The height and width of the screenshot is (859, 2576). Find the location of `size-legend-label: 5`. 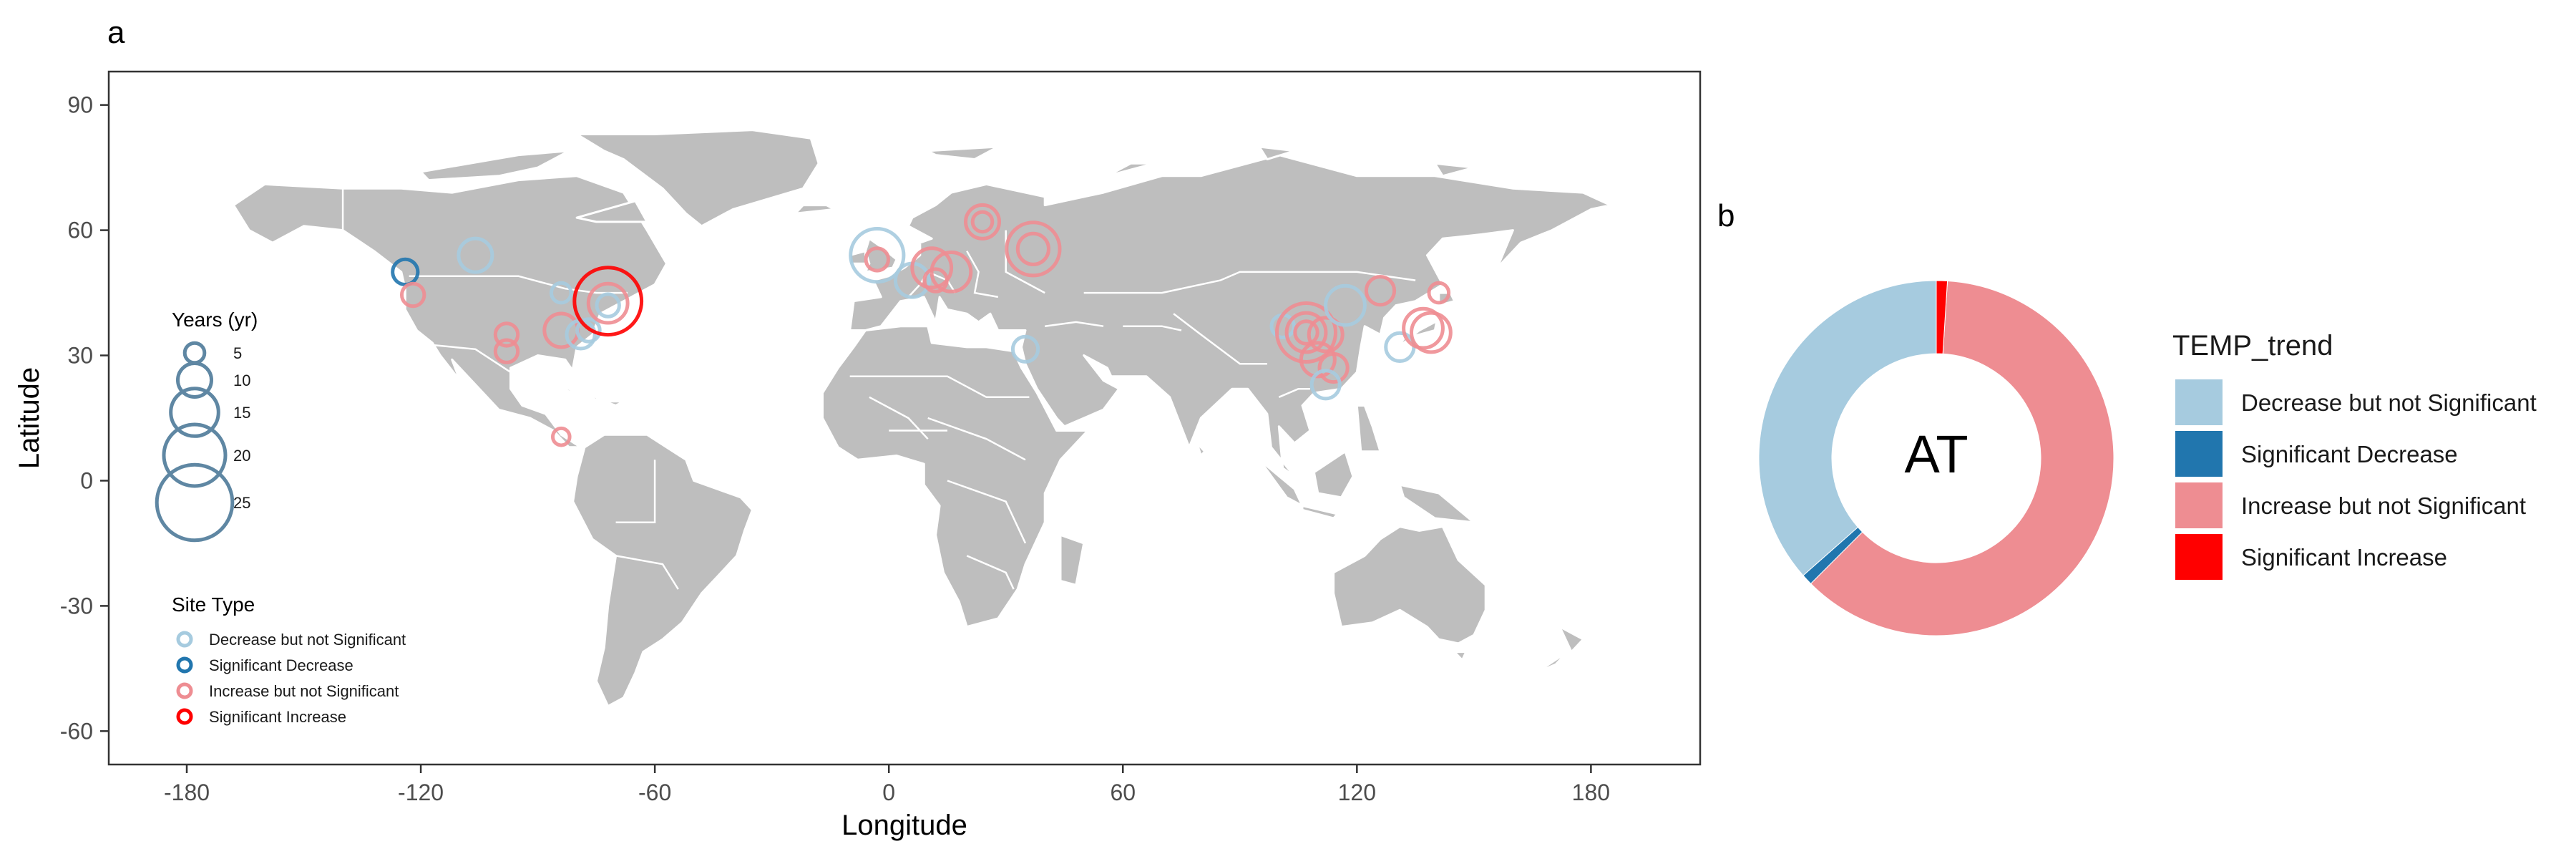

size-legend-label: 5 is located at coordinates (237, 353).